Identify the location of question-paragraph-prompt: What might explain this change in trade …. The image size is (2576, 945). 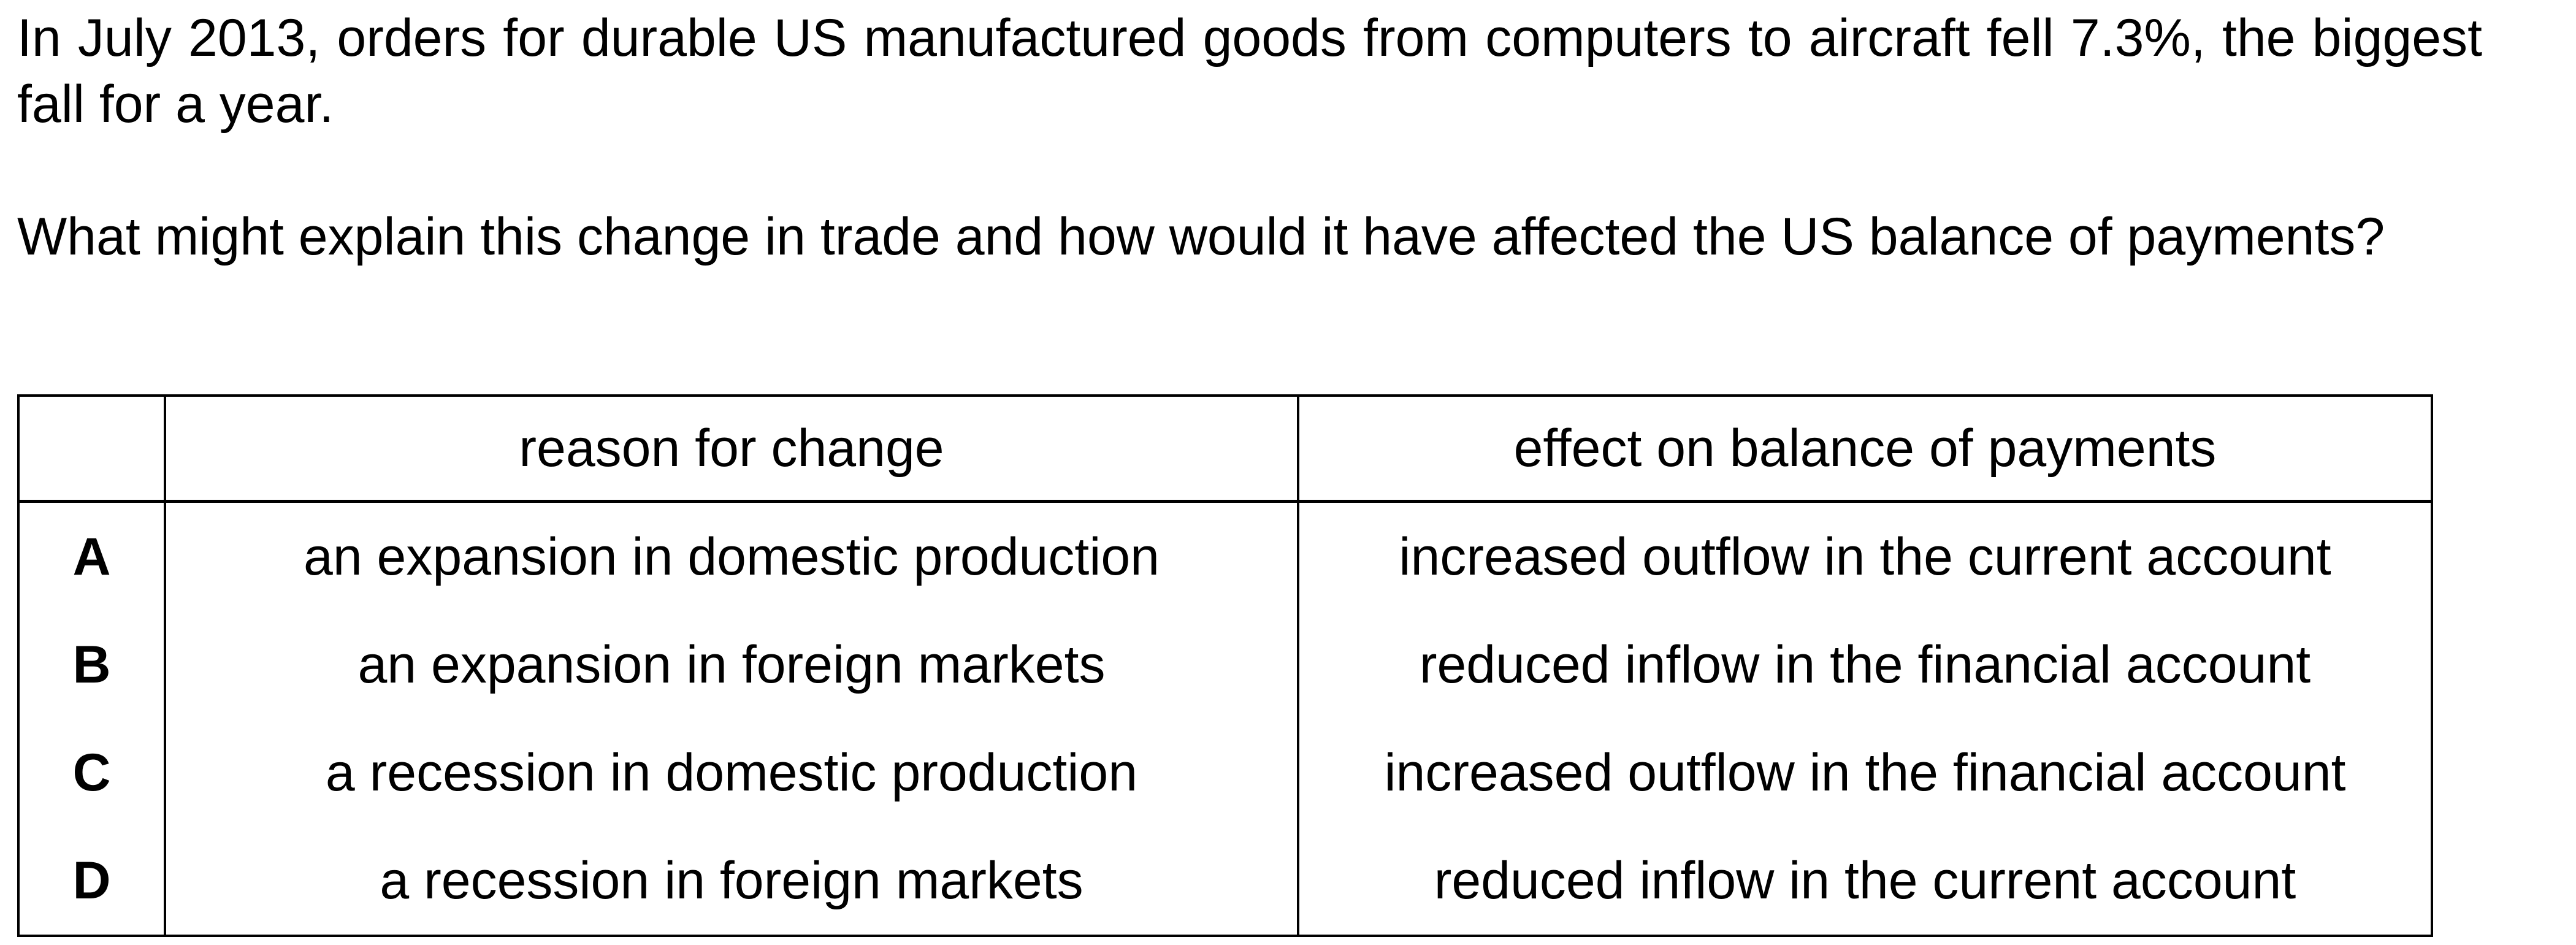
(1201, 237).